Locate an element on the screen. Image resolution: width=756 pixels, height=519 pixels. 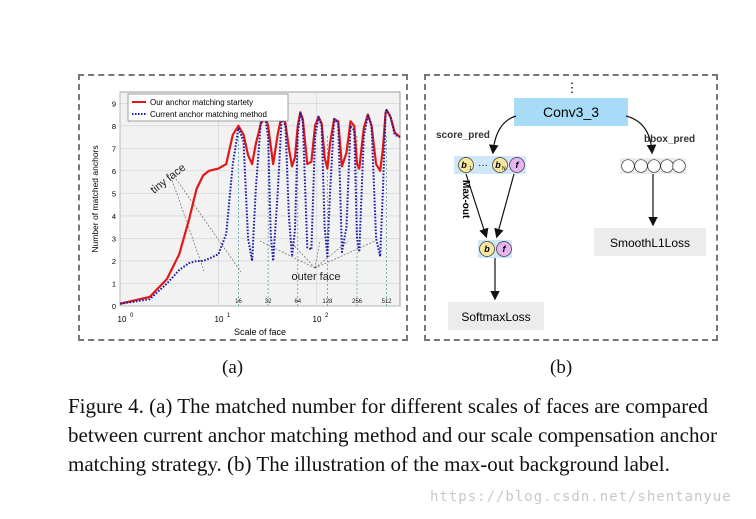
anchor-scale-label: 128 is located at coordinates (327, 302).